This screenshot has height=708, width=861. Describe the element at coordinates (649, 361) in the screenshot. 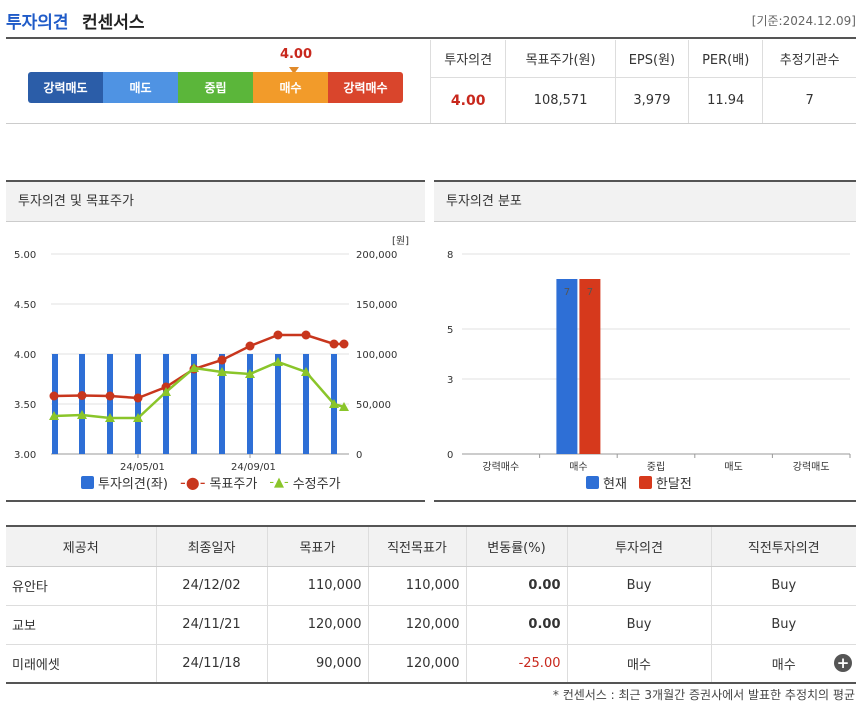

I see `distribution-chart: 8 5 3 0 강력매수 매수 중립 매도 강력매도 7 7` at that location.